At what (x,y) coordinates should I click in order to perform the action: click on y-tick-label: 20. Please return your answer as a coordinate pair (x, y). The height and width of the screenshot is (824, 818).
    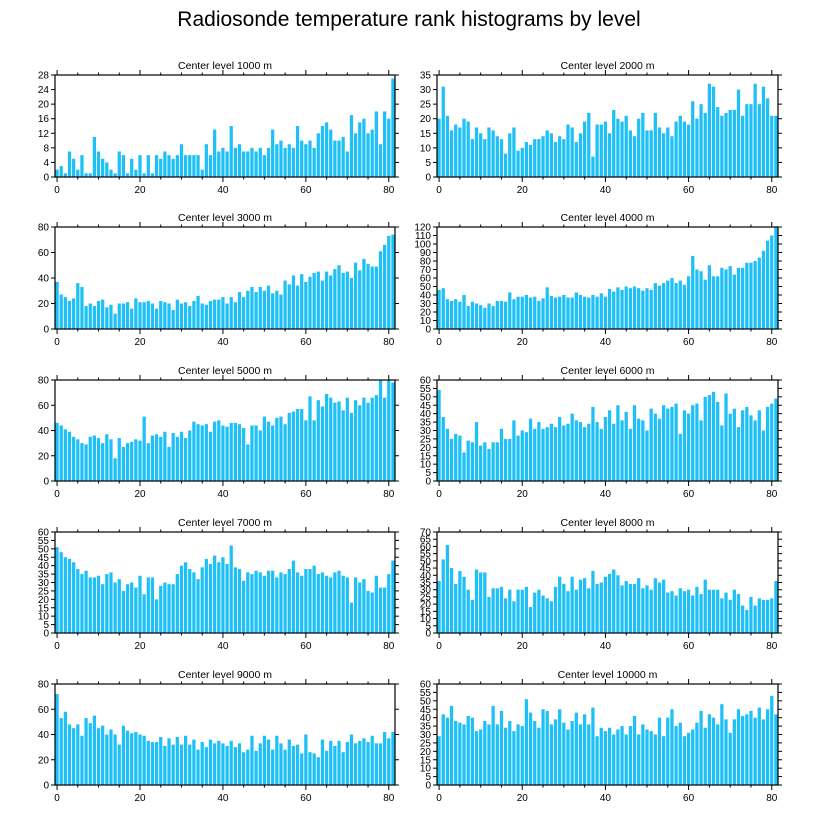
    Looking at the image, I should click on (426, 448).